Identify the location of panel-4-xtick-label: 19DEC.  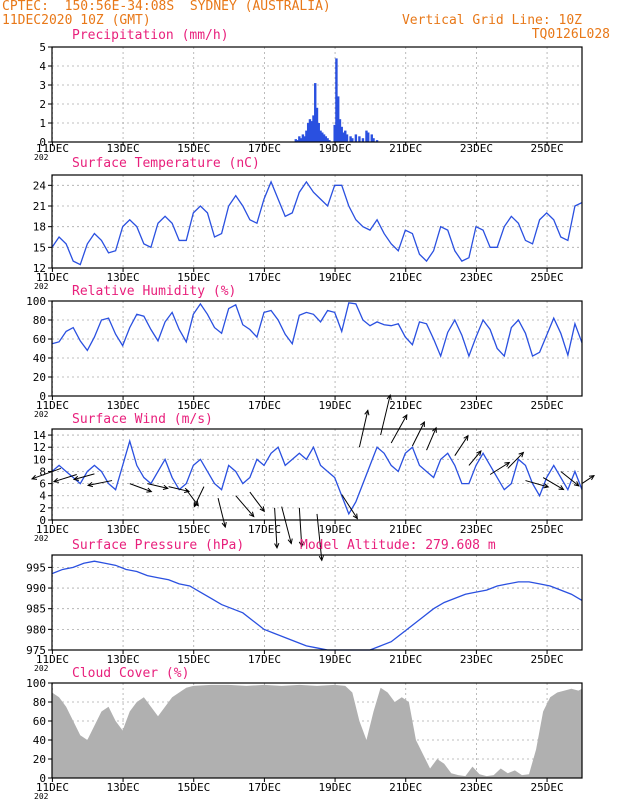
(335, 529).